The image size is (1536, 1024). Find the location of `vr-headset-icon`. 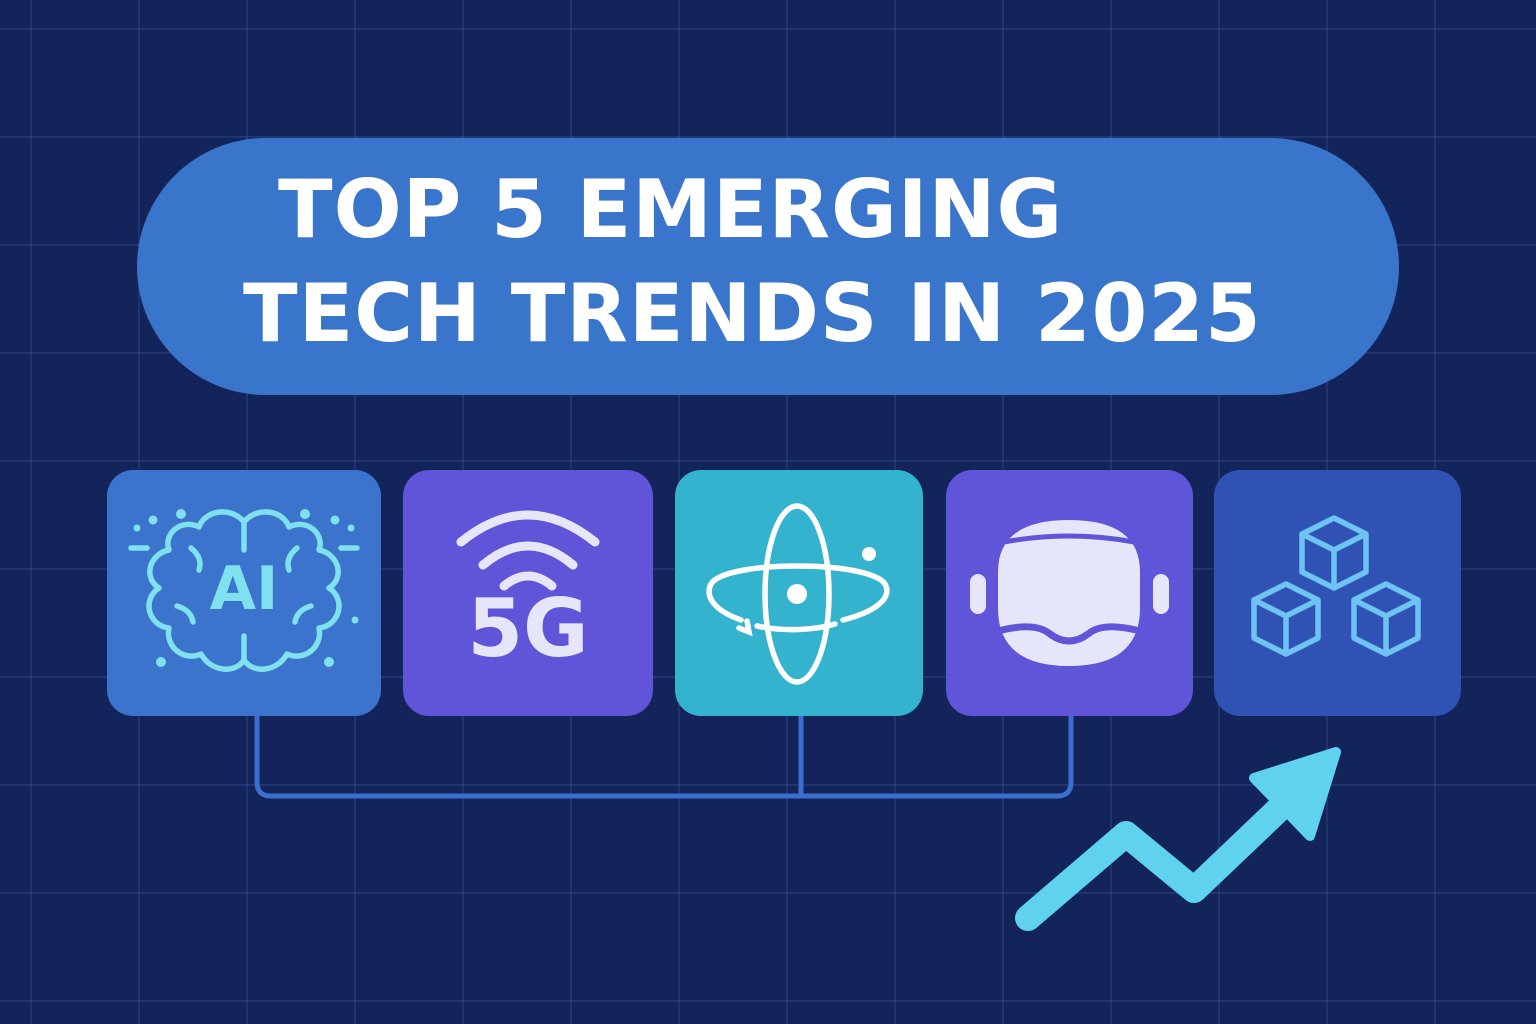

vr-headset-icon is located at coordinates (1069, 593).